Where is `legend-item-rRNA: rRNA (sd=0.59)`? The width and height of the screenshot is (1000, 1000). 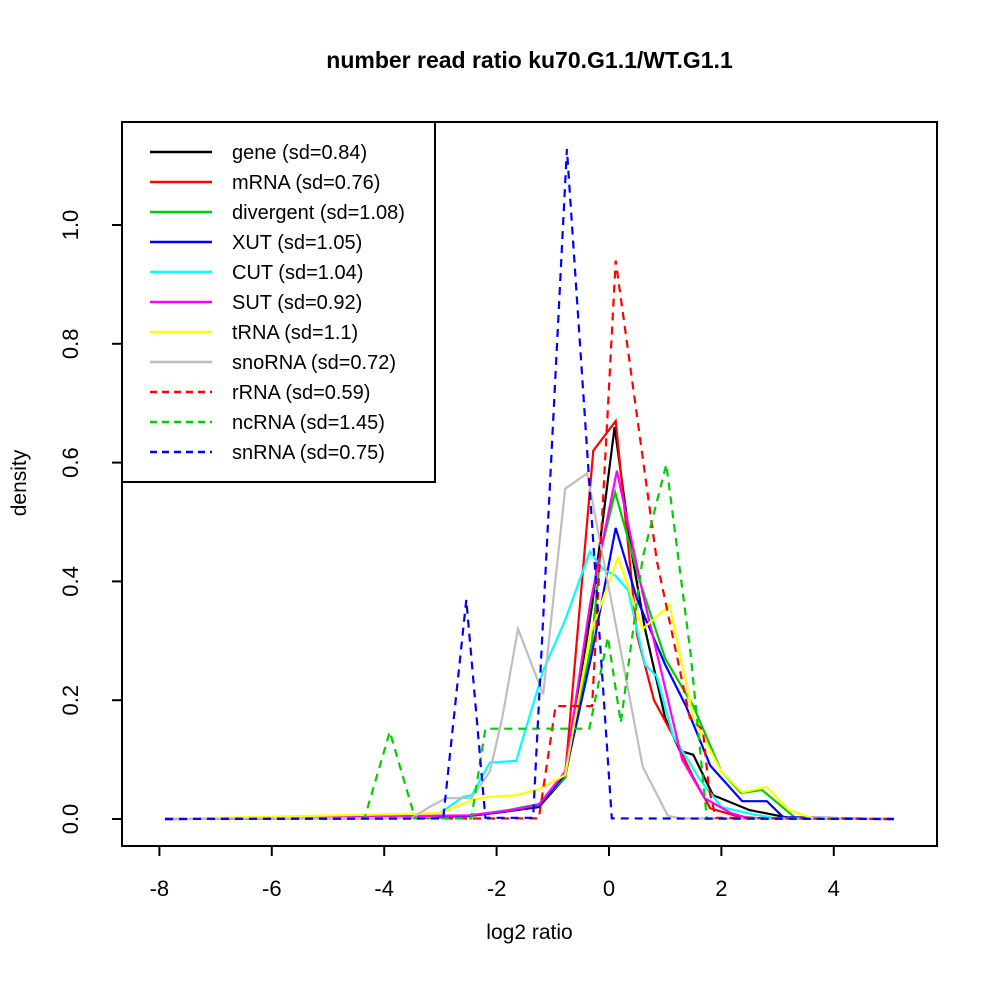 legend-item-rRNA: rRNA (sd=0.59) is located at coordinates (260, 393).